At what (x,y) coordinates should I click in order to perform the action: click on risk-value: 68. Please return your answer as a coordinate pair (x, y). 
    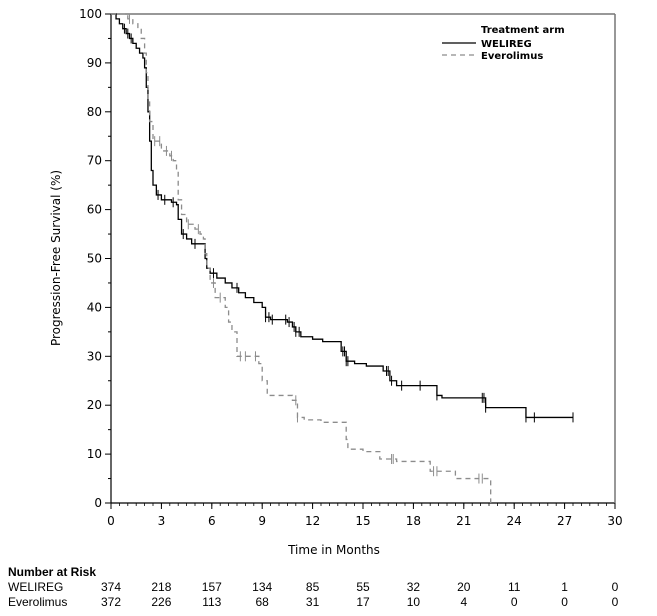
    Looking at the image, I should click on (262, 602).